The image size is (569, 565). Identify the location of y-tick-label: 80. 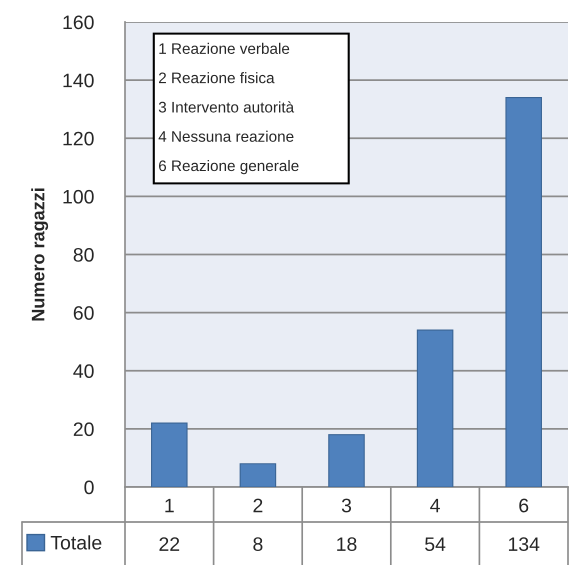
(84, 255).